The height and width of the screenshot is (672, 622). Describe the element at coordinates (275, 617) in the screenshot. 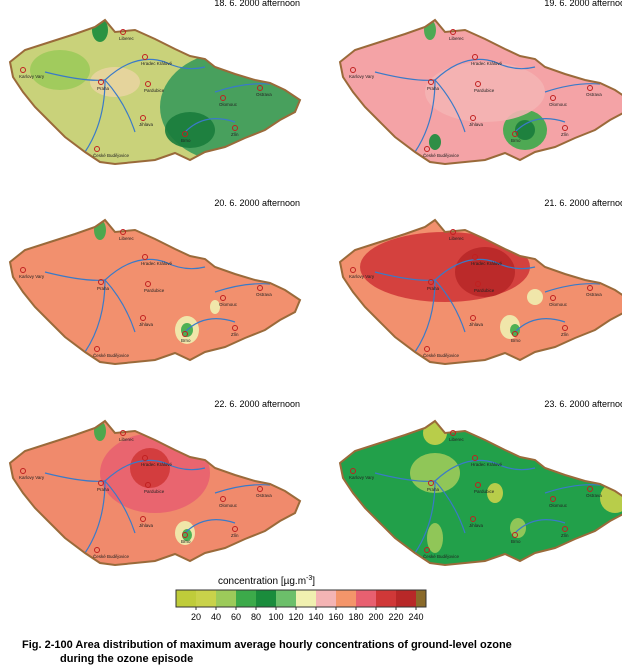

I see `legend-tick-label: 100` at that location.